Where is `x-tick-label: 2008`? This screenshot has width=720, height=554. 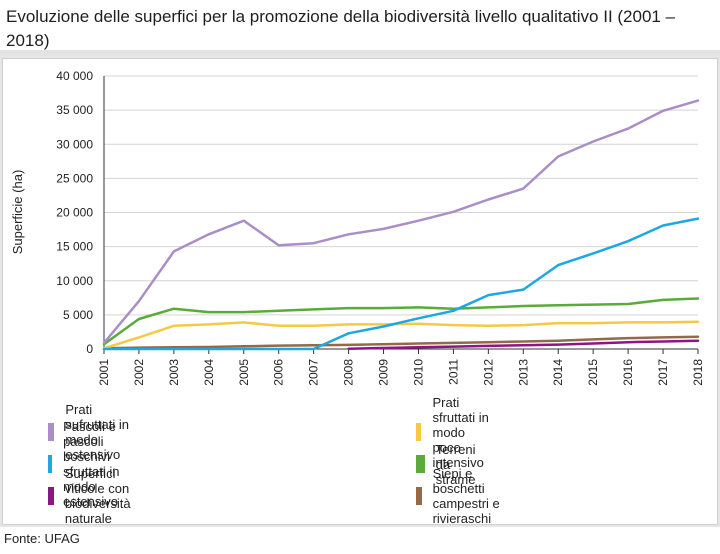
x-tick-label: 2008 is located at coordinates (349, 372).